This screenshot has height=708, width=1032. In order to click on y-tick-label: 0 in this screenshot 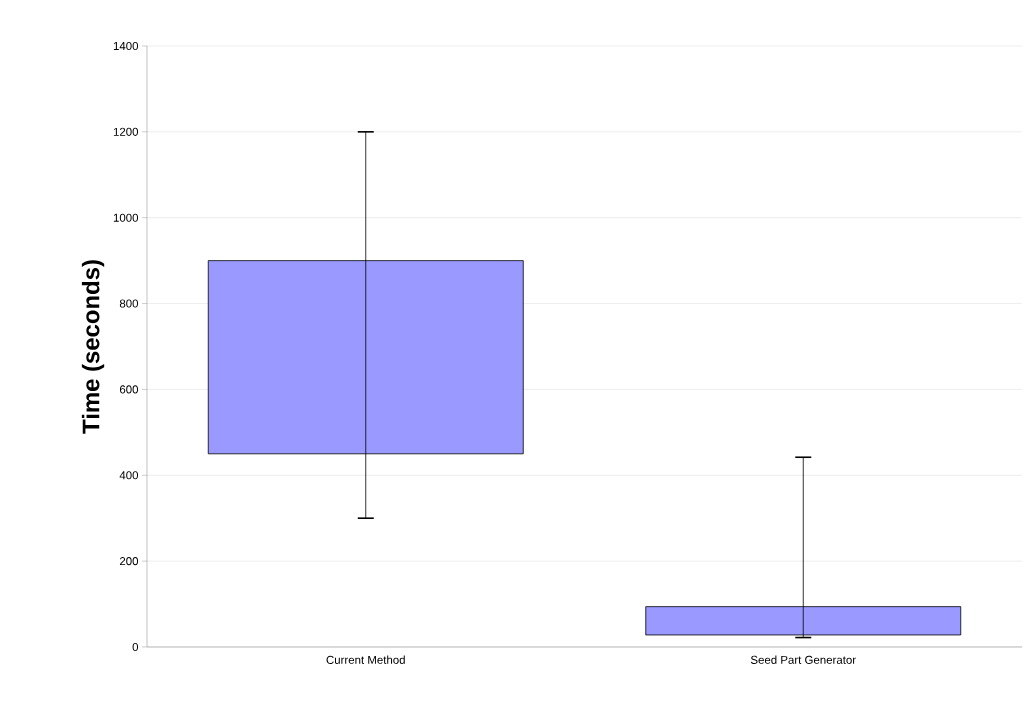, I will do `click(135, 647)`.